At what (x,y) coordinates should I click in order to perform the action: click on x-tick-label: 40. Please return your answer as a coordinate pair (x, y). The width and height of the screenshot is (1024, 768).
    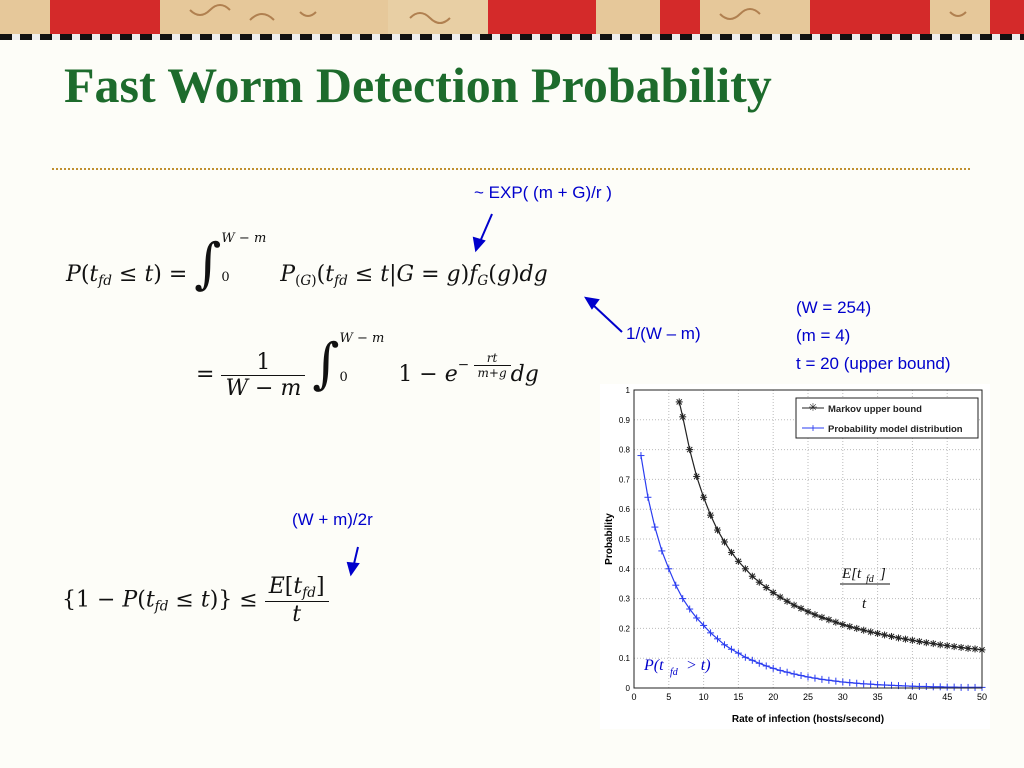
    Looking at the image, I should click on (912, 697).